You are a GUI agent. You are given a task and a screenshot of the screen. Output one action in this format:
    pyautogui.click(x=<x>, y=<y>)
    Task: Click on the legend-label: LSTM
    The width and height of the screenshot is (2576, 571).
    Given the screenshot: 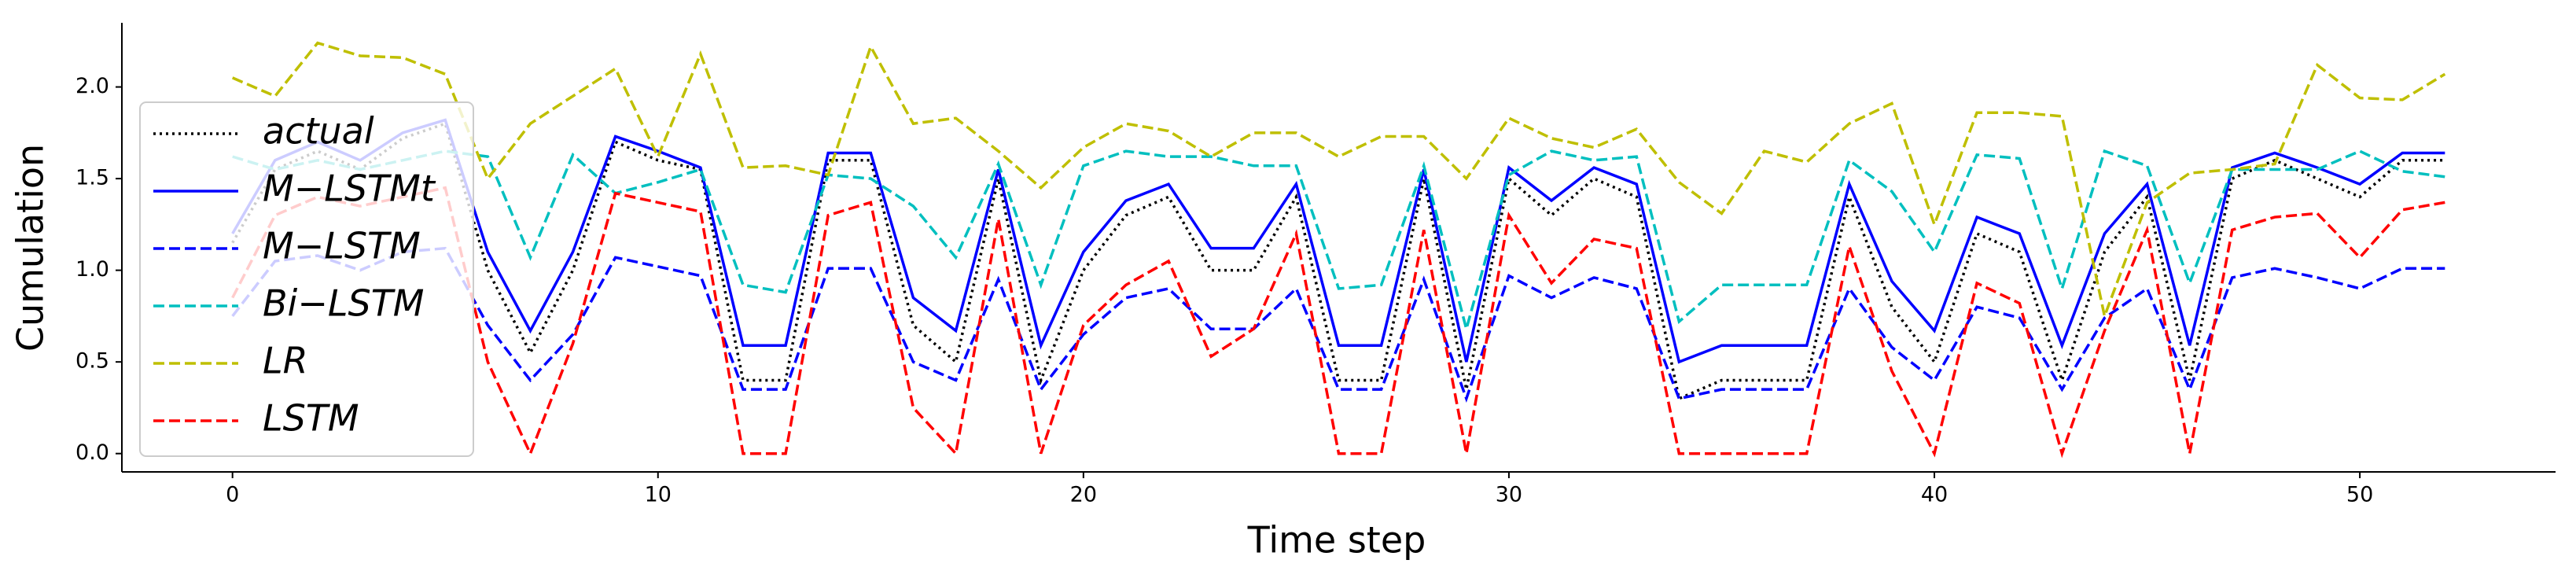 What is the action you would take?
    pyautogui.click(x=311, y=418)
    